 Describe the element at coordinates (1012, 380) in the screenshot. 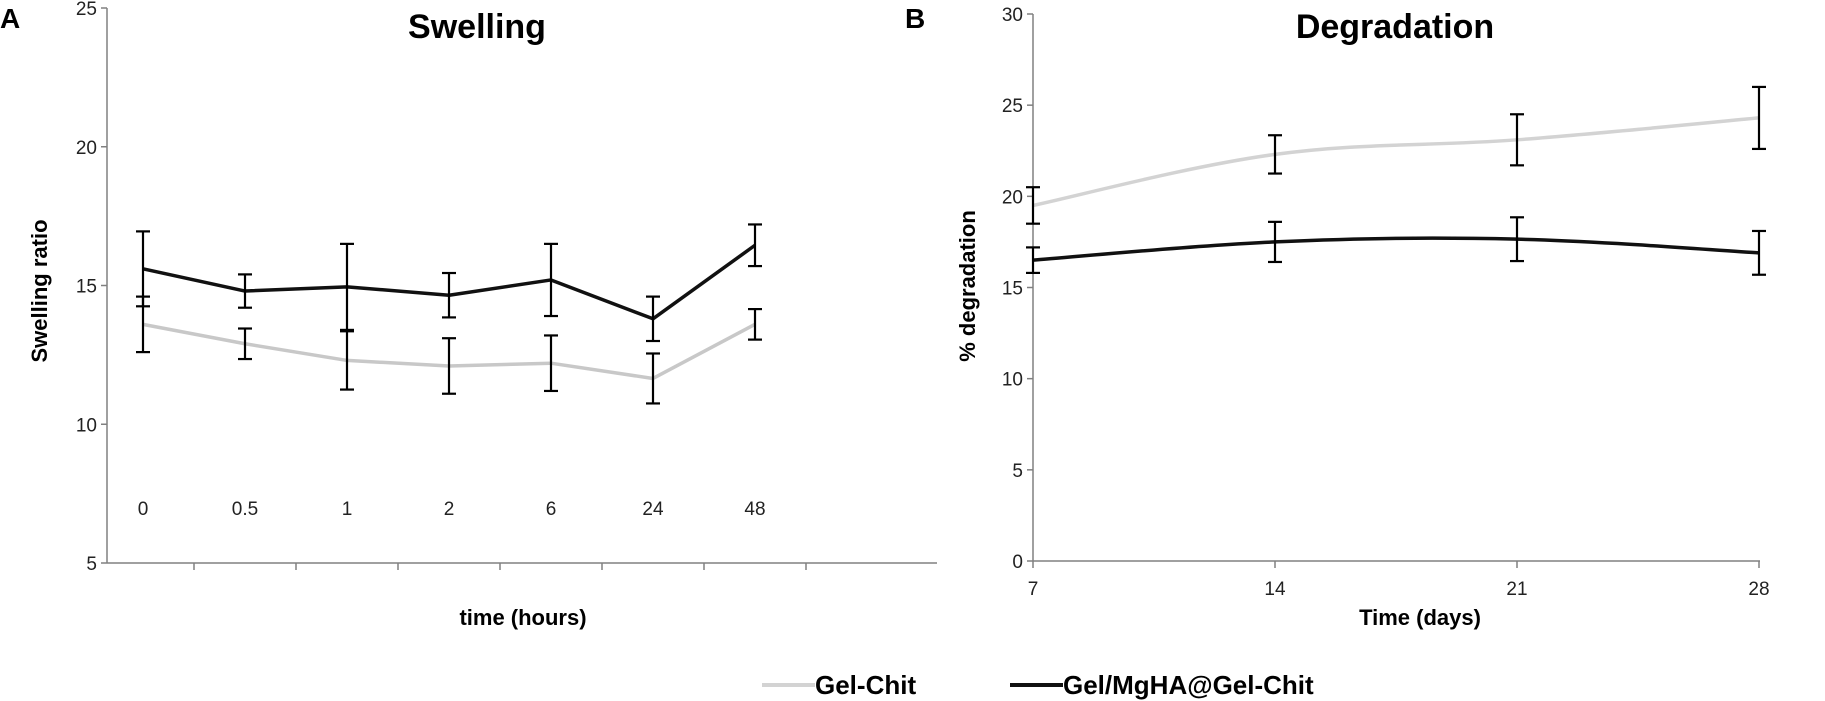

I see `degradation-y-tick-label: 10` at that location.